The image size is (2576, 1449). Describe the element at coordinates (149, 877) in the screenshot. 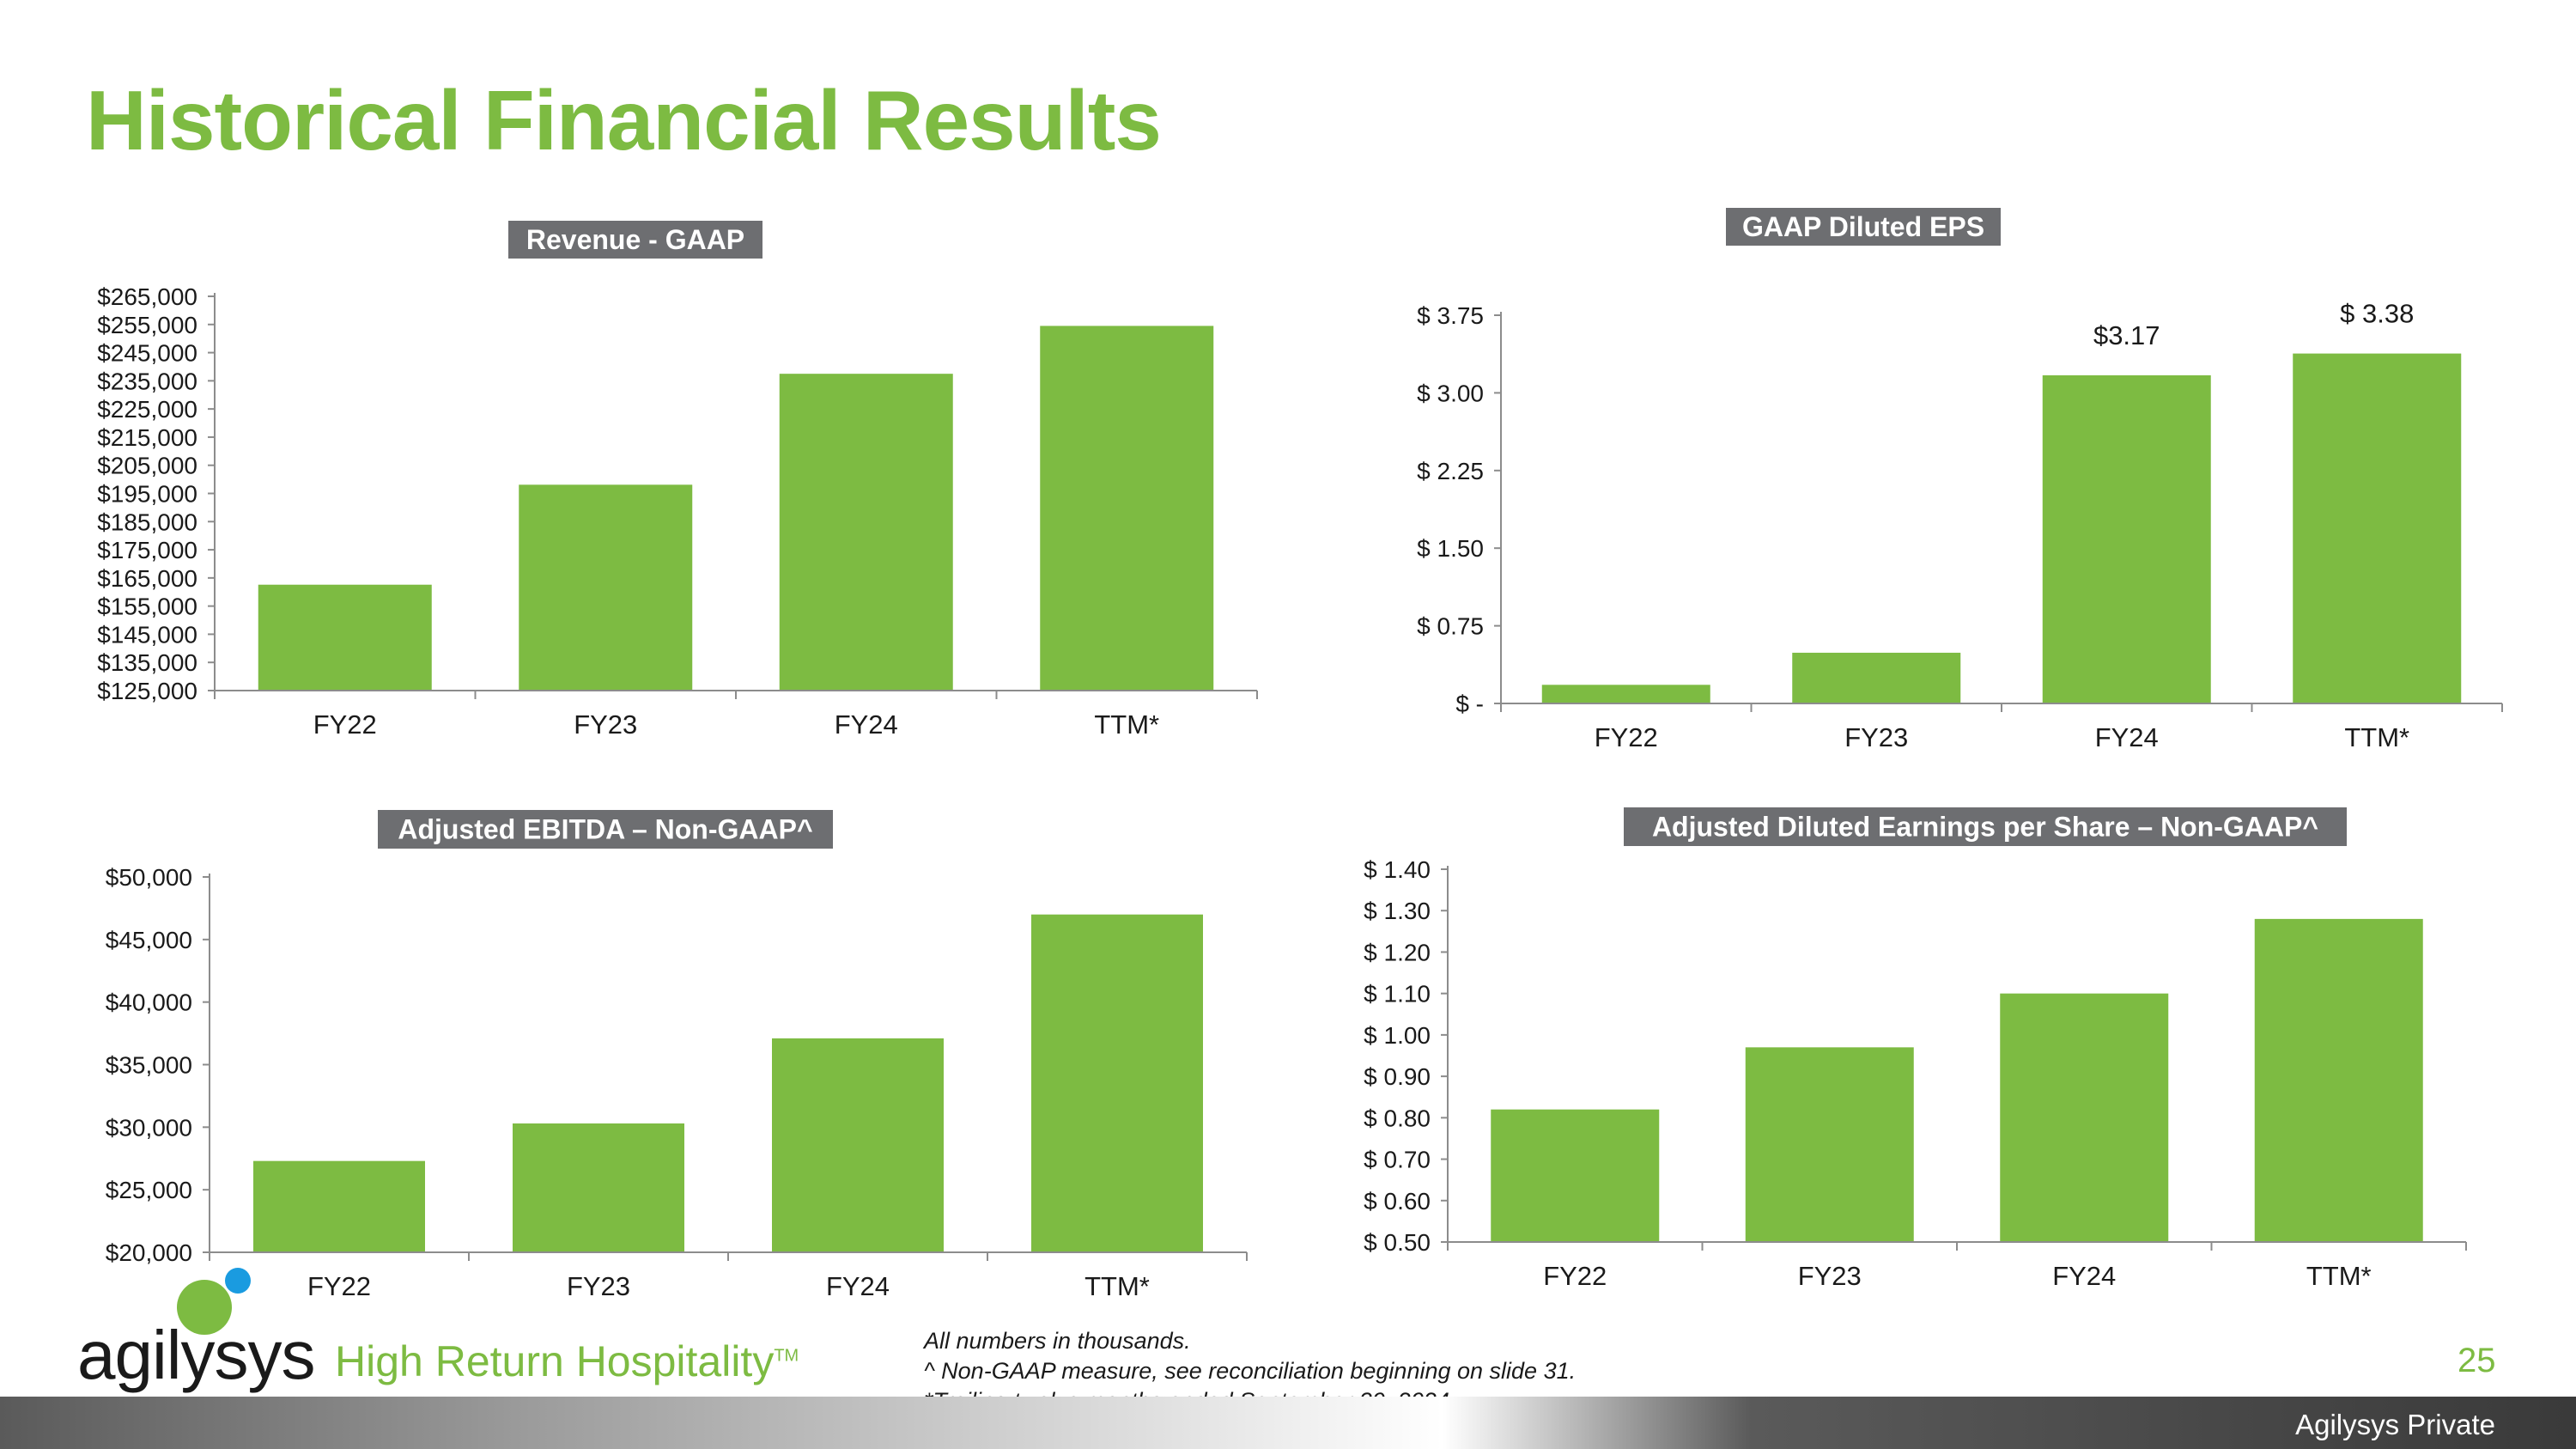

I see `y-tick-label: $50,000` at that location.